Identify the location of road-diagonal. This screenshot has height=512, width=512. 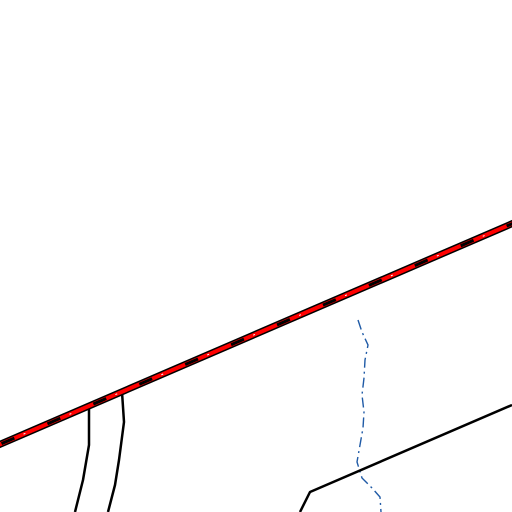
(405, 457).